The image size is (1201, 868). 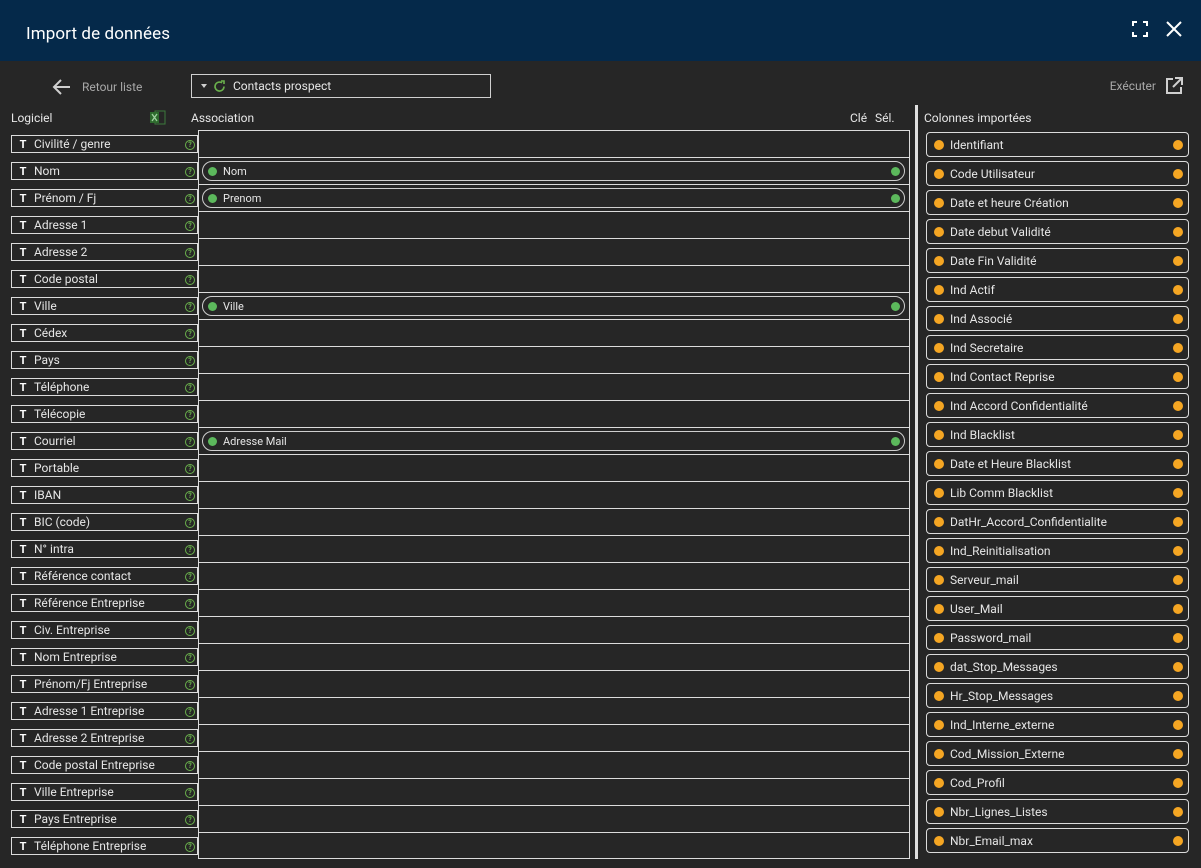 I want to click on imported-column-item: Date et heure Création, so click(x=1057, y=202).